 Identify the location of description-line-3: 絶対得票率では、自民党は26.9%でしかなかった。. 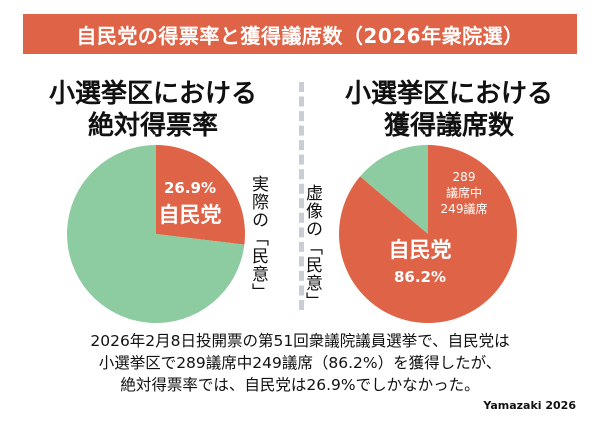
(300, 385).